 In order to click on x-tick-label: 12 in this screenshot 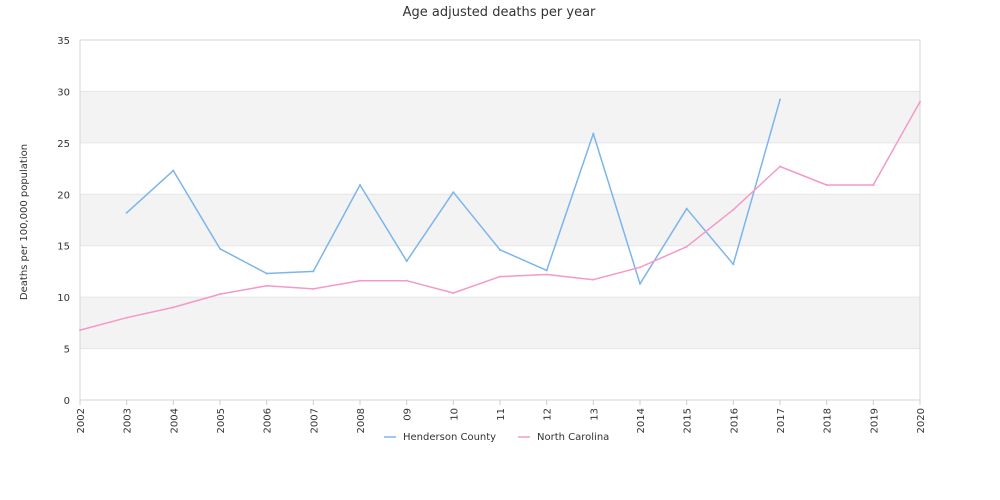, I will do `click(548, 414)`.